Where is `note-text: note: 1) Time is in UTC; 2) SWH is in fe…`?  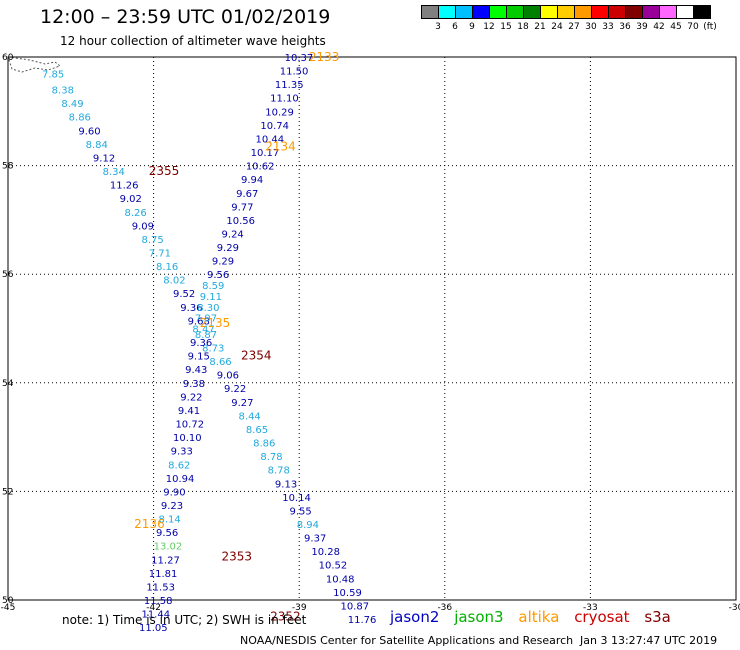
note-text: note: 1) Time is in UTC; 2) SWH is in fe… is located at coordinates (184, 620).